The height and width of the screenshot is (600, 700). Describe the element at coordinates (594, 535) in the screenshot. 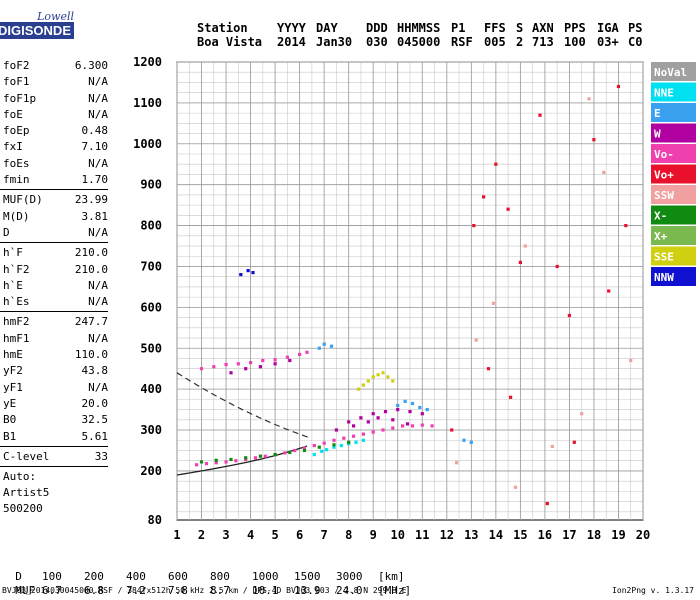

I see `x-tick-label: 18` at that location.